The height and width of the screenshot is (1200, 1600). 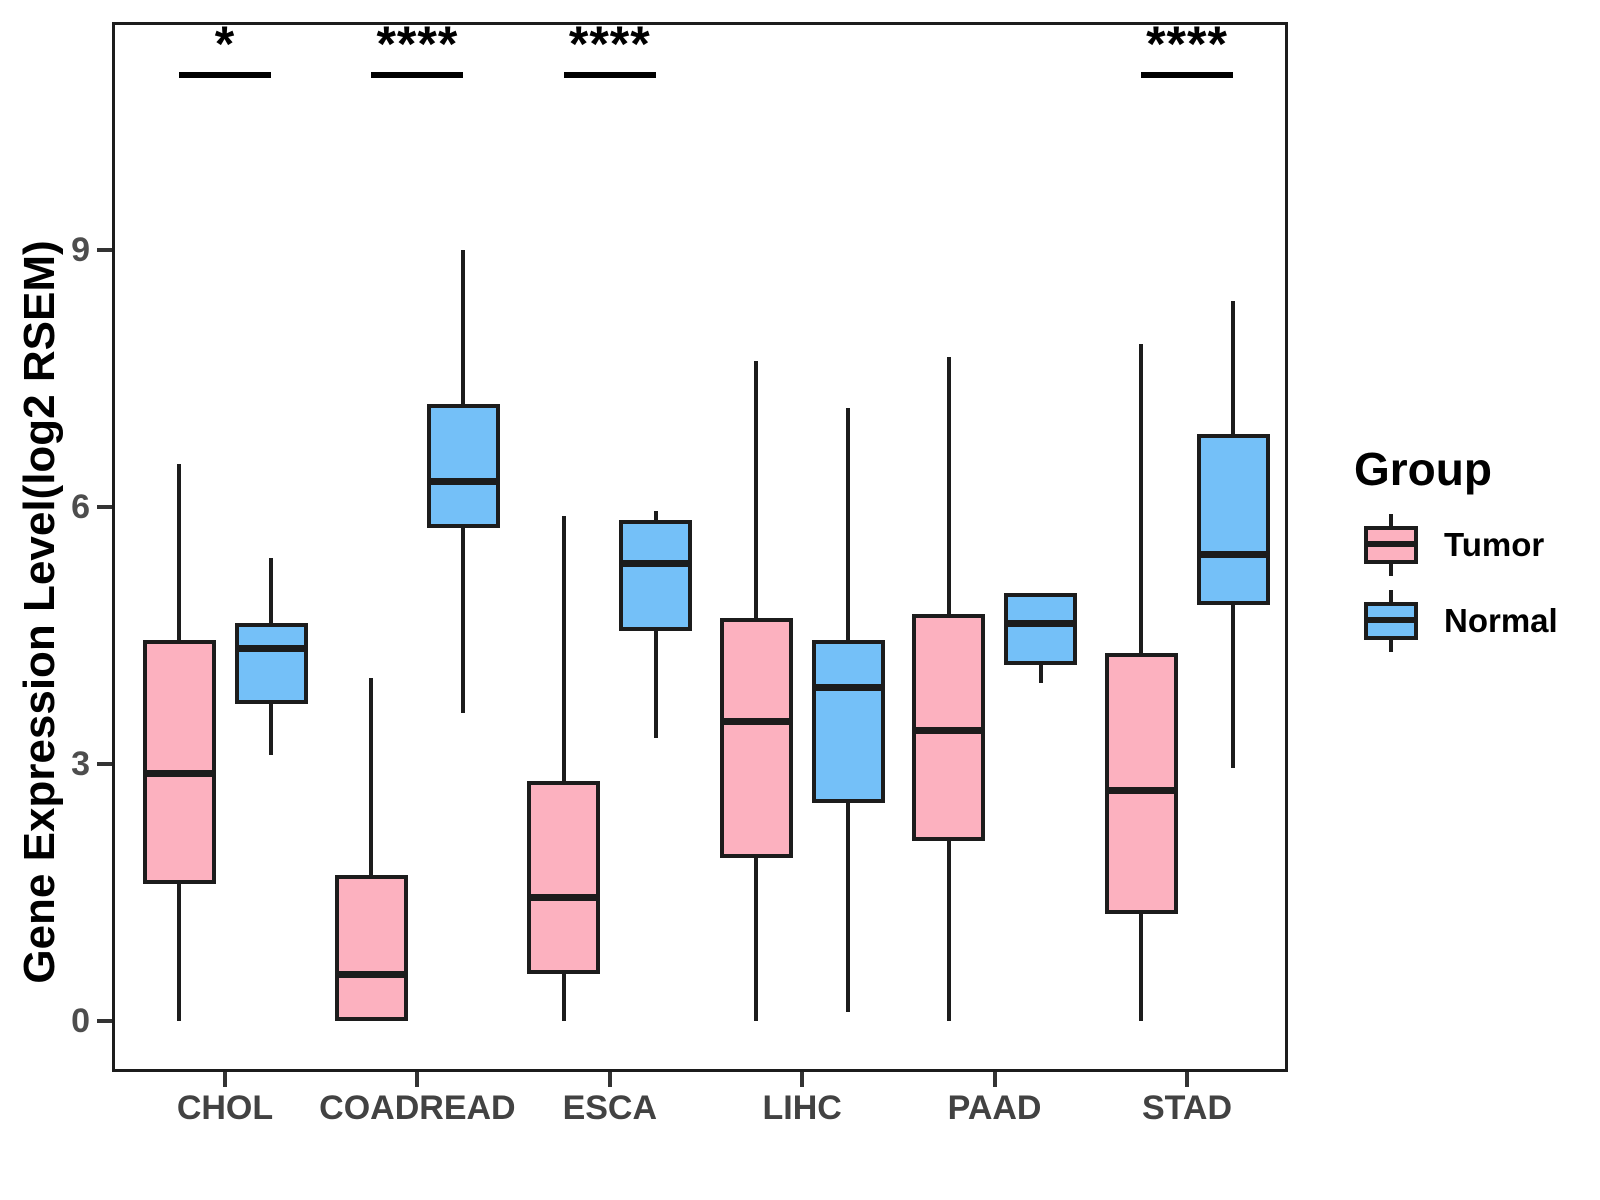 I want to click on x-tick-label: COADREAD, so click(x=417, y=1108).